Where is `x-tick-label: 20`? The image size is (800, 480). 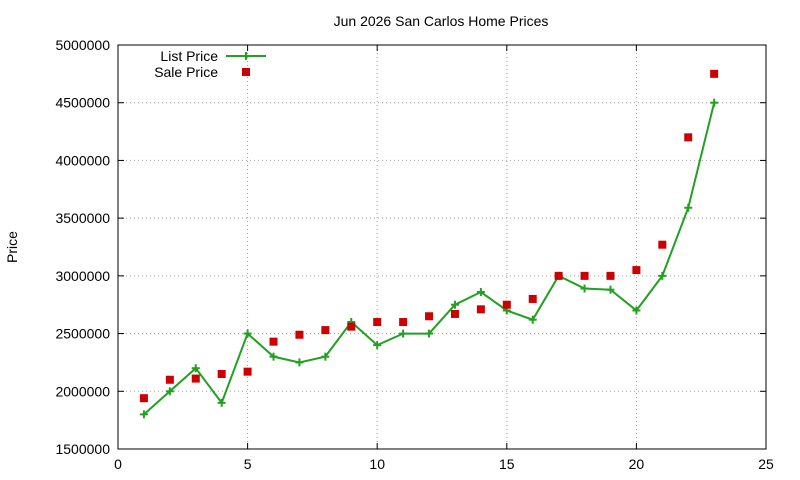
x-tick-label: 20 is located at coordinates (637, 464).